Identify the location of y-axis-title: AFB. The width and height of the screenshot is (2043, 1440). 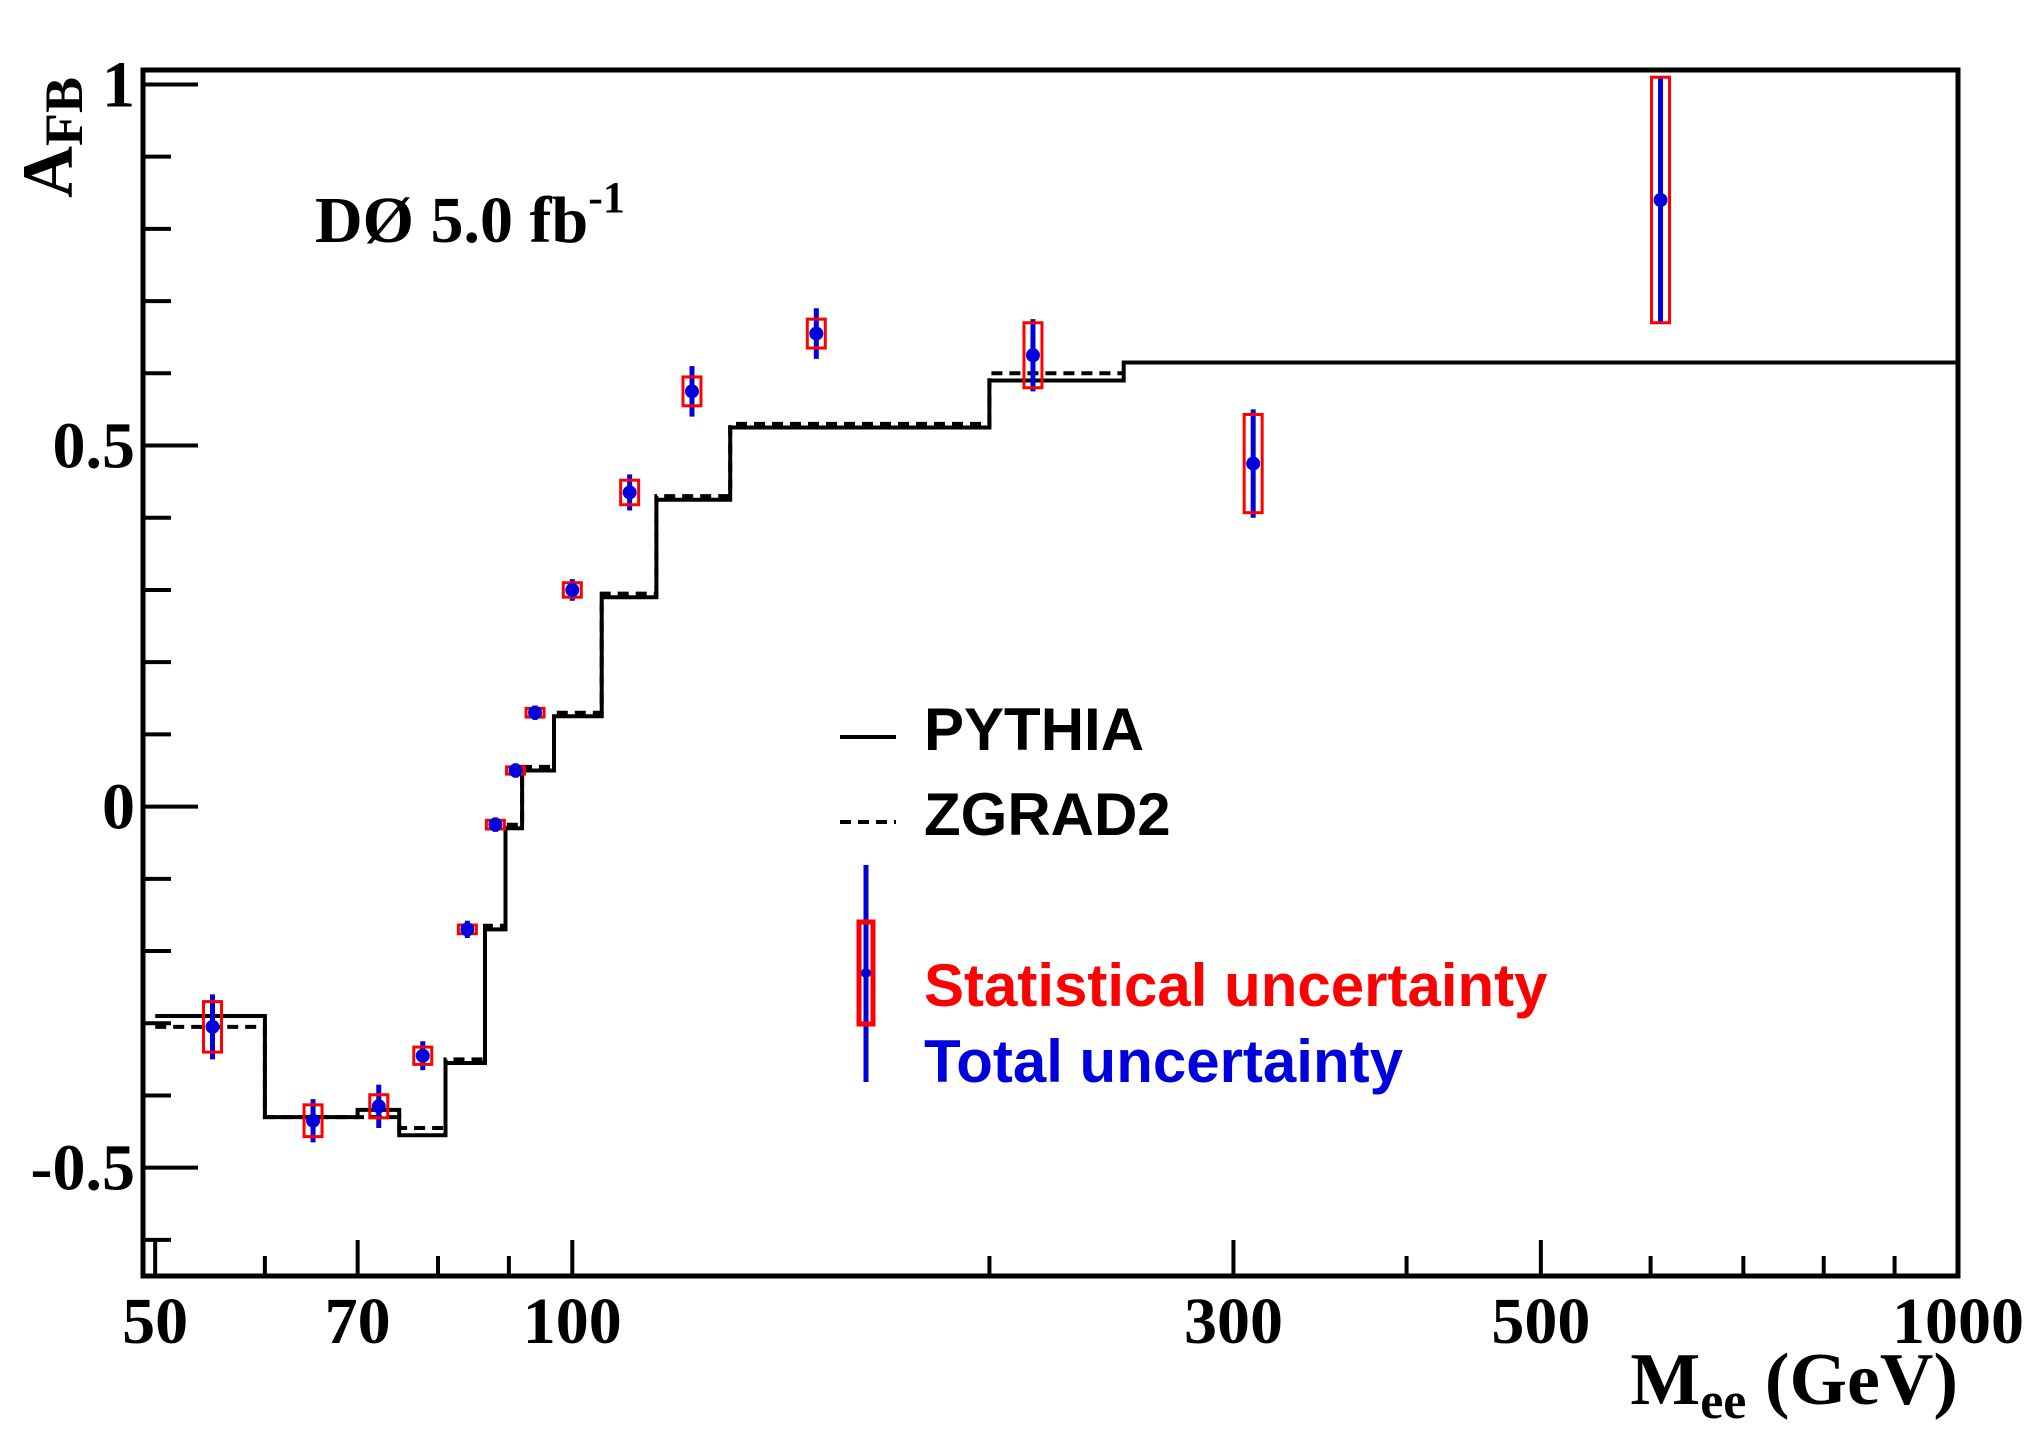
(51, 137).